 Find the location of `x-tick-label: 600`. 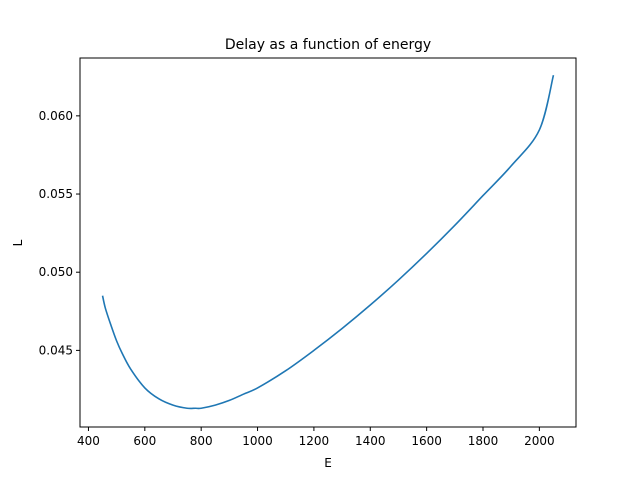

x-tick-label: 600 is located at coordinates (144, 441).